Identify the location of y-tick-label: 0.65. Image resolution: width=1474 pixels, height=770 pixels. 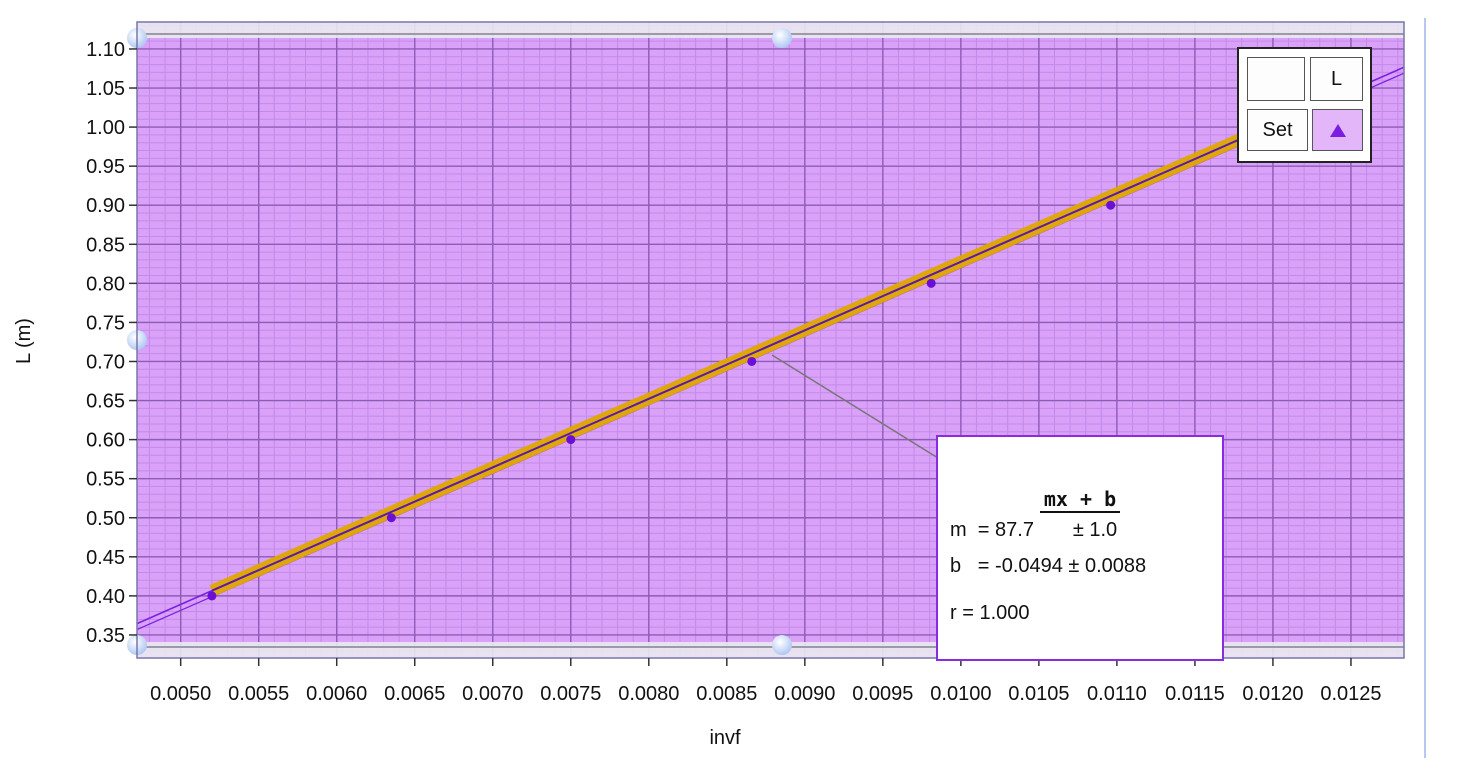
(105, 402).